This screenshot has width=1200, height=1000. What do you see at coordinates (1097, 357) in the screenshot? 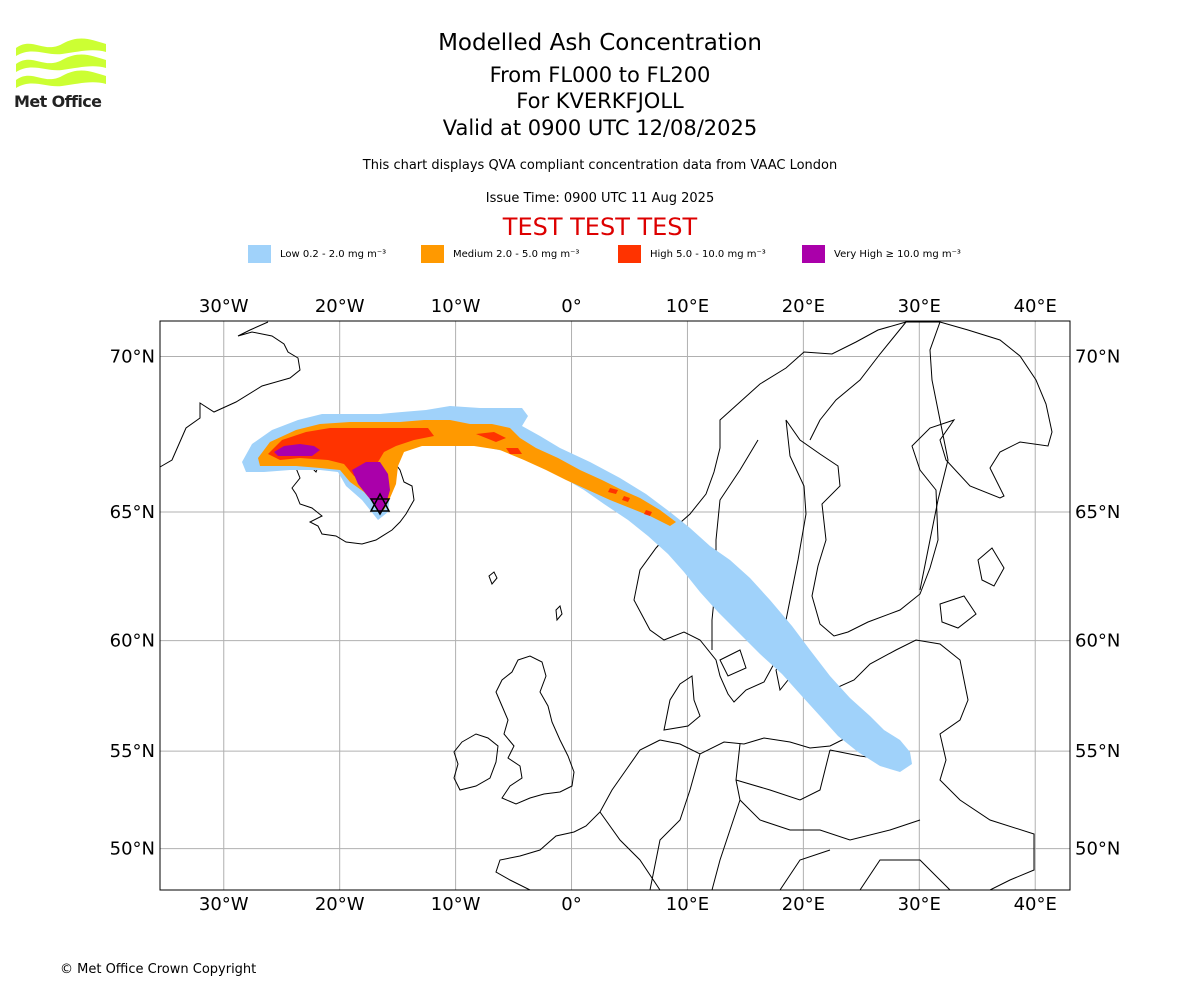
I see `lat-tick-label-right: 70°N` at bounding box center [1097, 357].